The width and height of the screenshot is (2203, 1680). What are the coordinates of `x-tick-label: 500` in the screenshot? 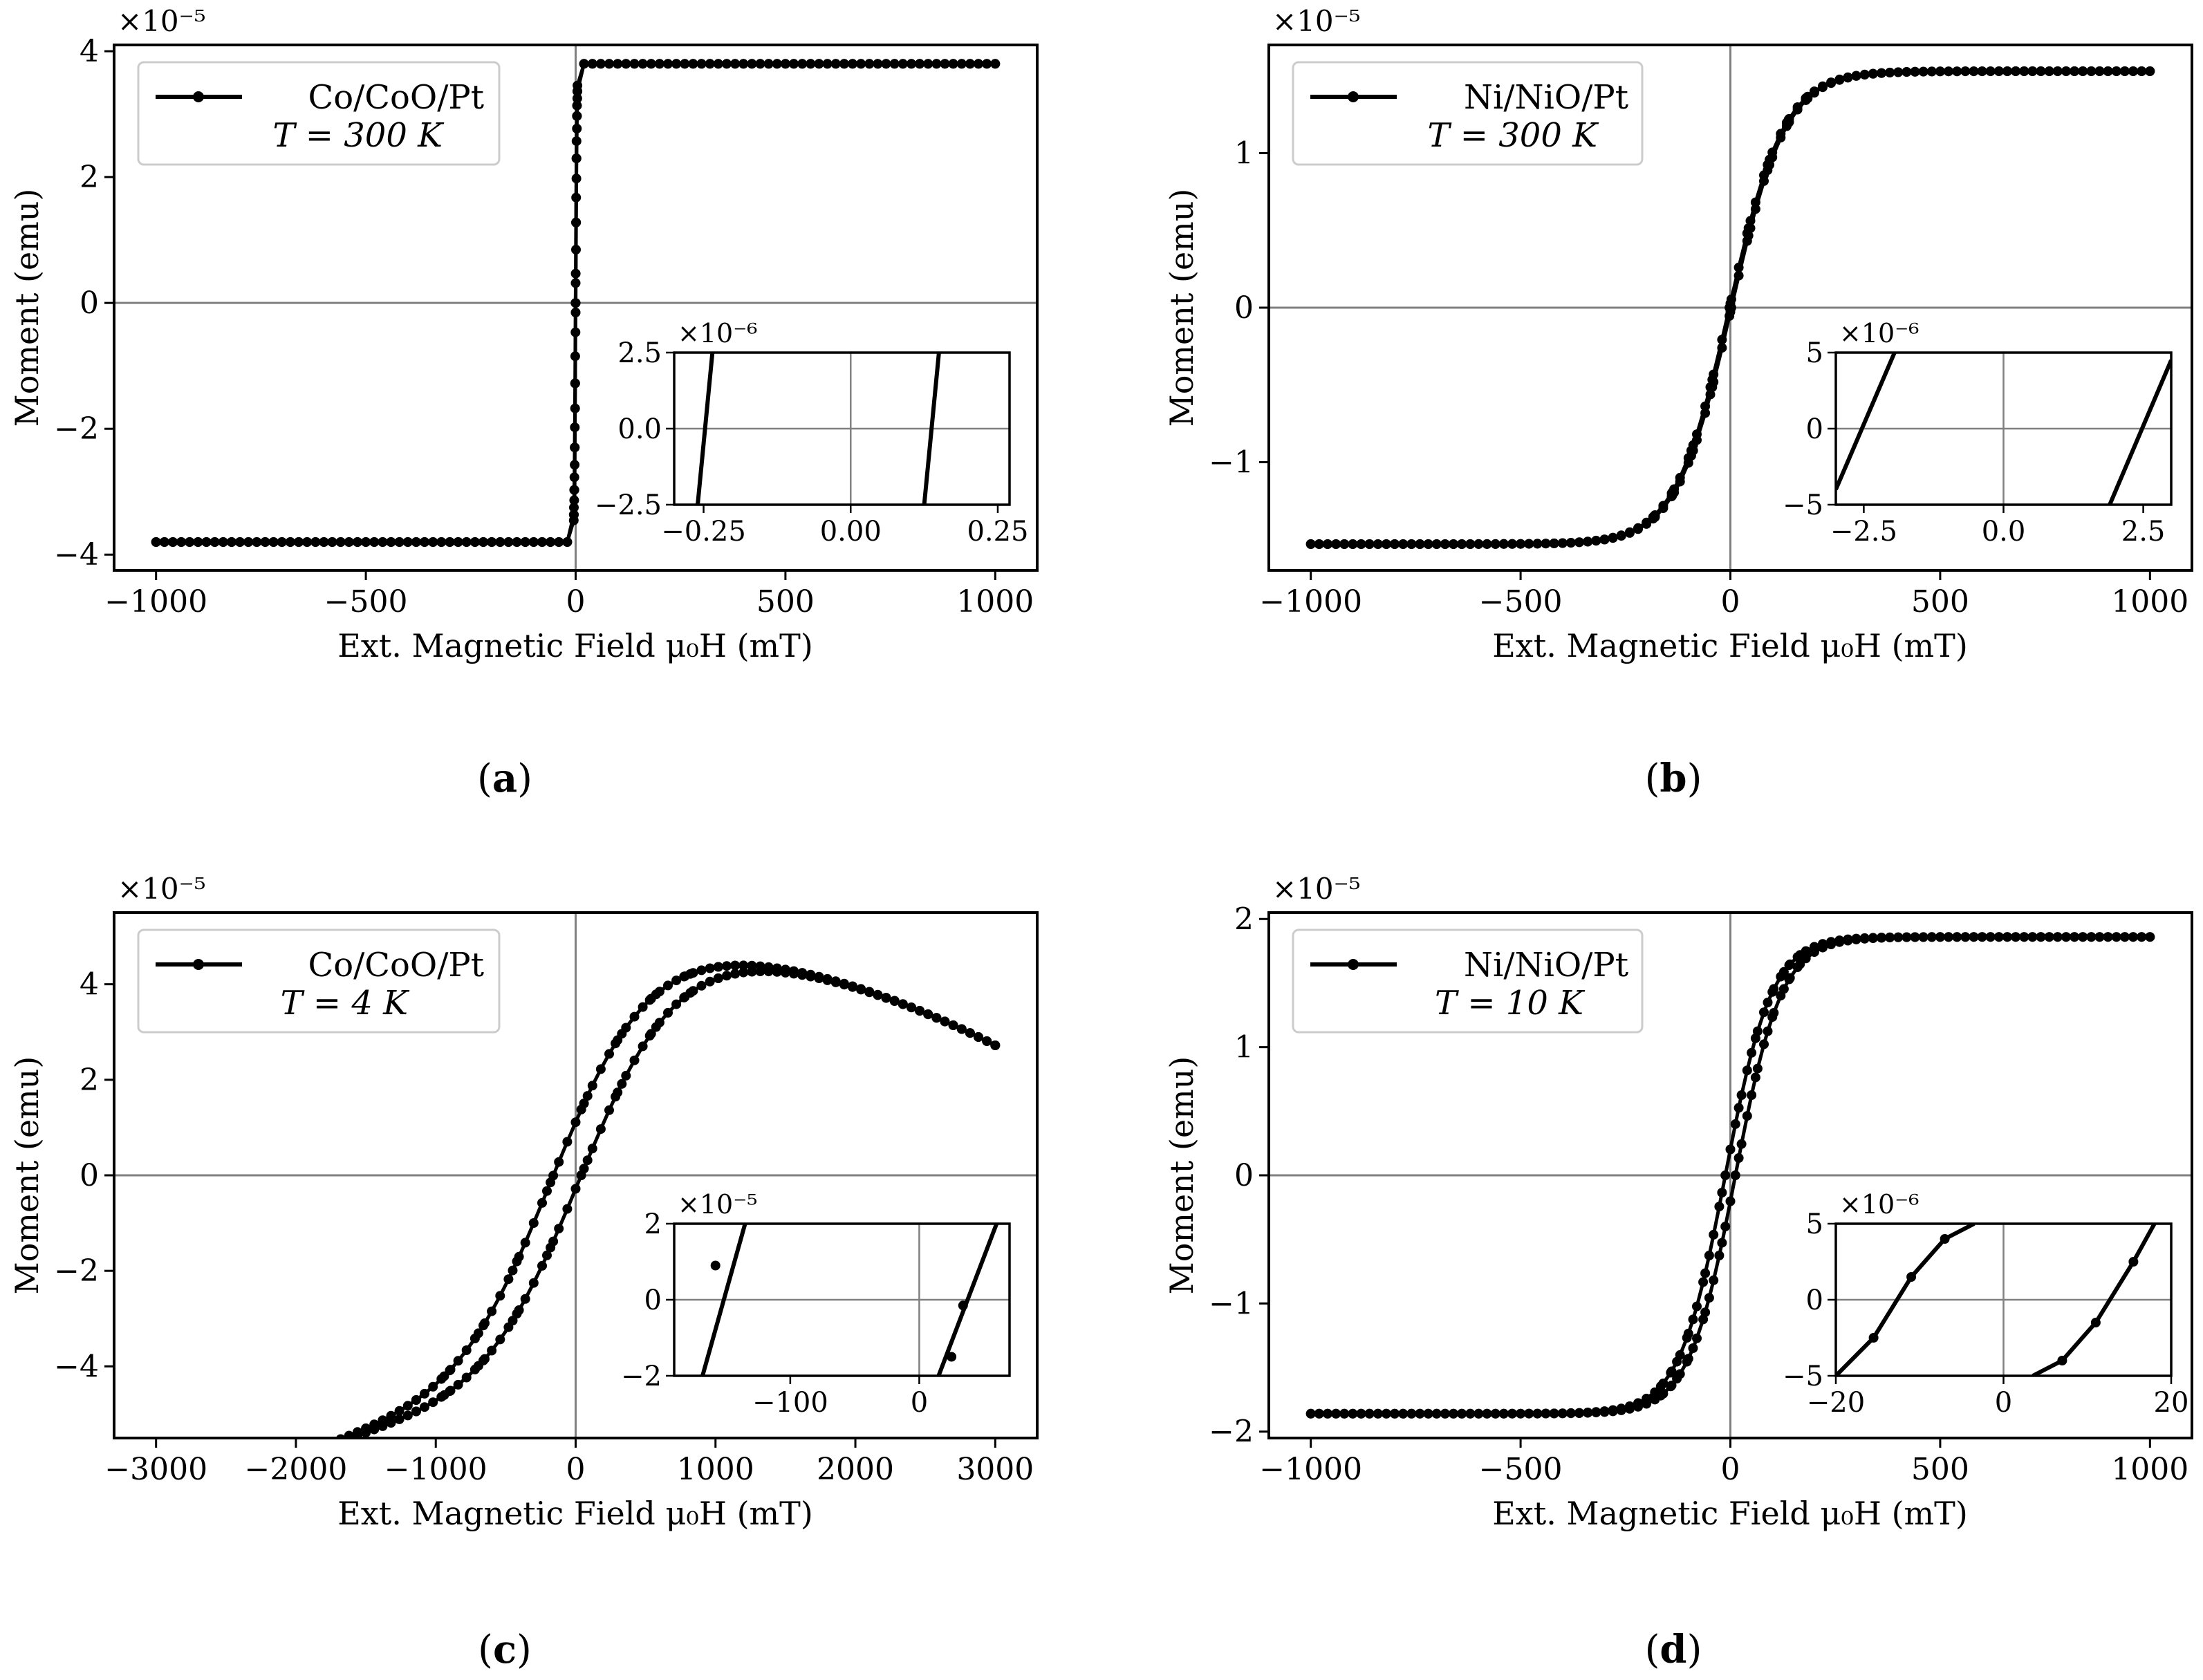 It's located at (1940, 601).